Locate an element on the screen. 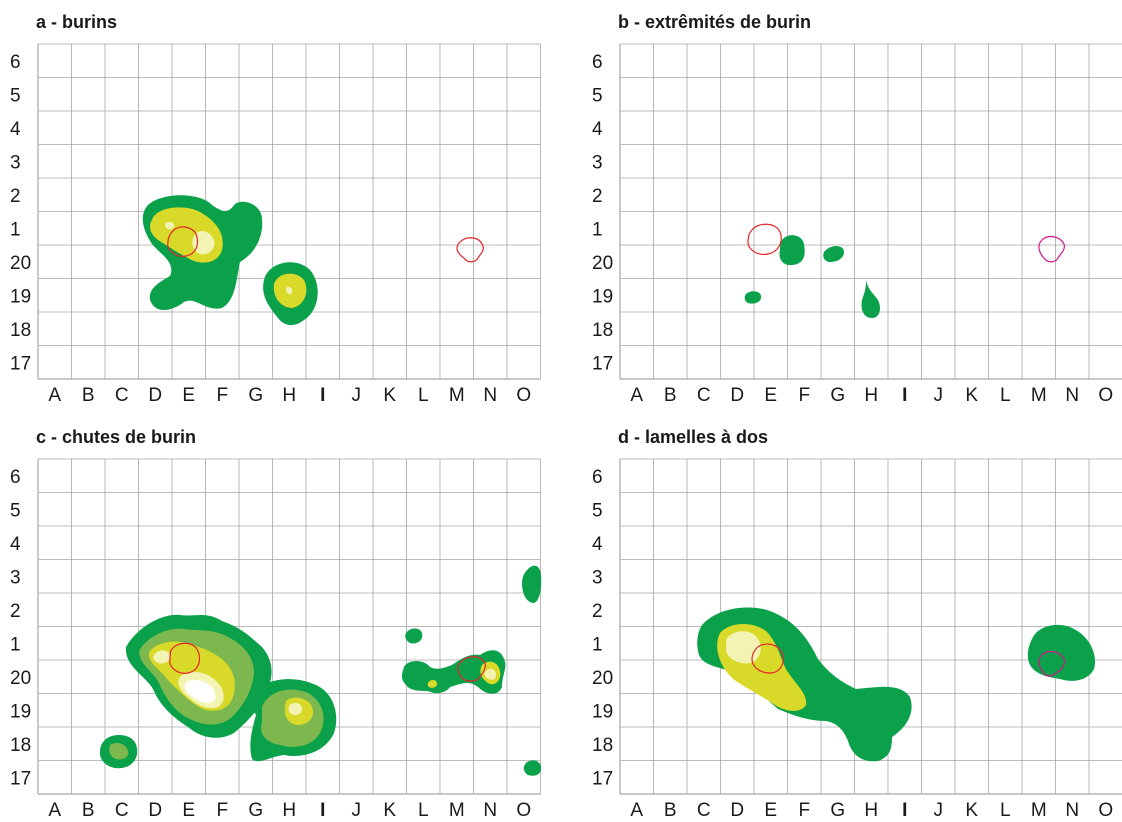 This screenshot has height=822, width=1122. column-label: L is located at coordinates (423, 810).